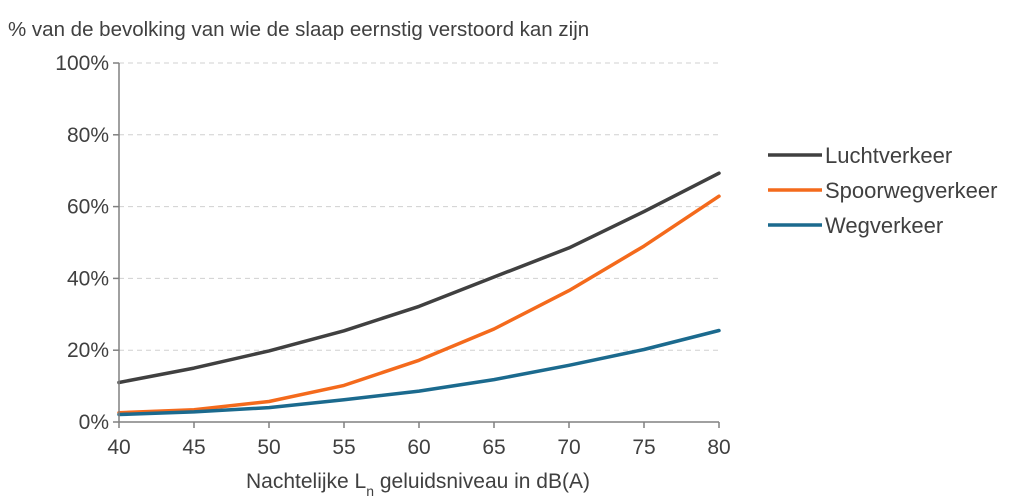 The height and width of the screenshot is (497, 1036). What do you see at coordinates (88, 207) in the screenshot?
I see `y-tick-label: 60%` at bounding box center [88, 207].